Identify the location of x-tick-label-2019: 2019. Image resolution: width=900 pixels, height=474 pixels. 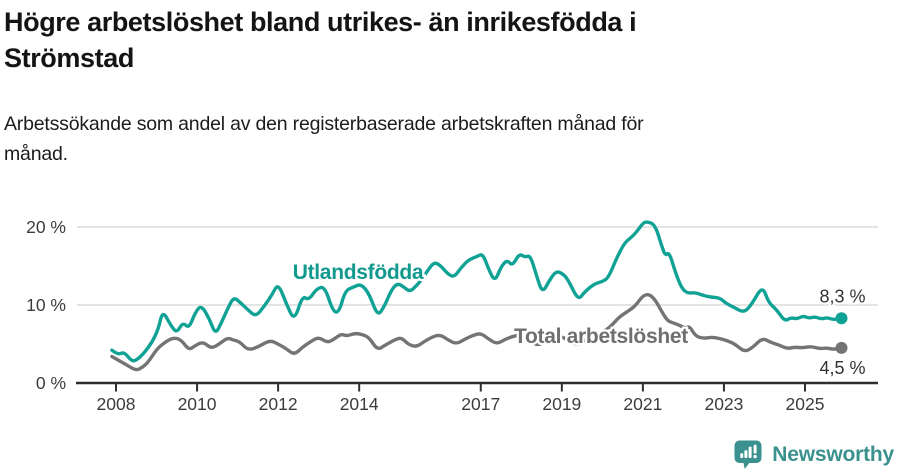
(561, 404).